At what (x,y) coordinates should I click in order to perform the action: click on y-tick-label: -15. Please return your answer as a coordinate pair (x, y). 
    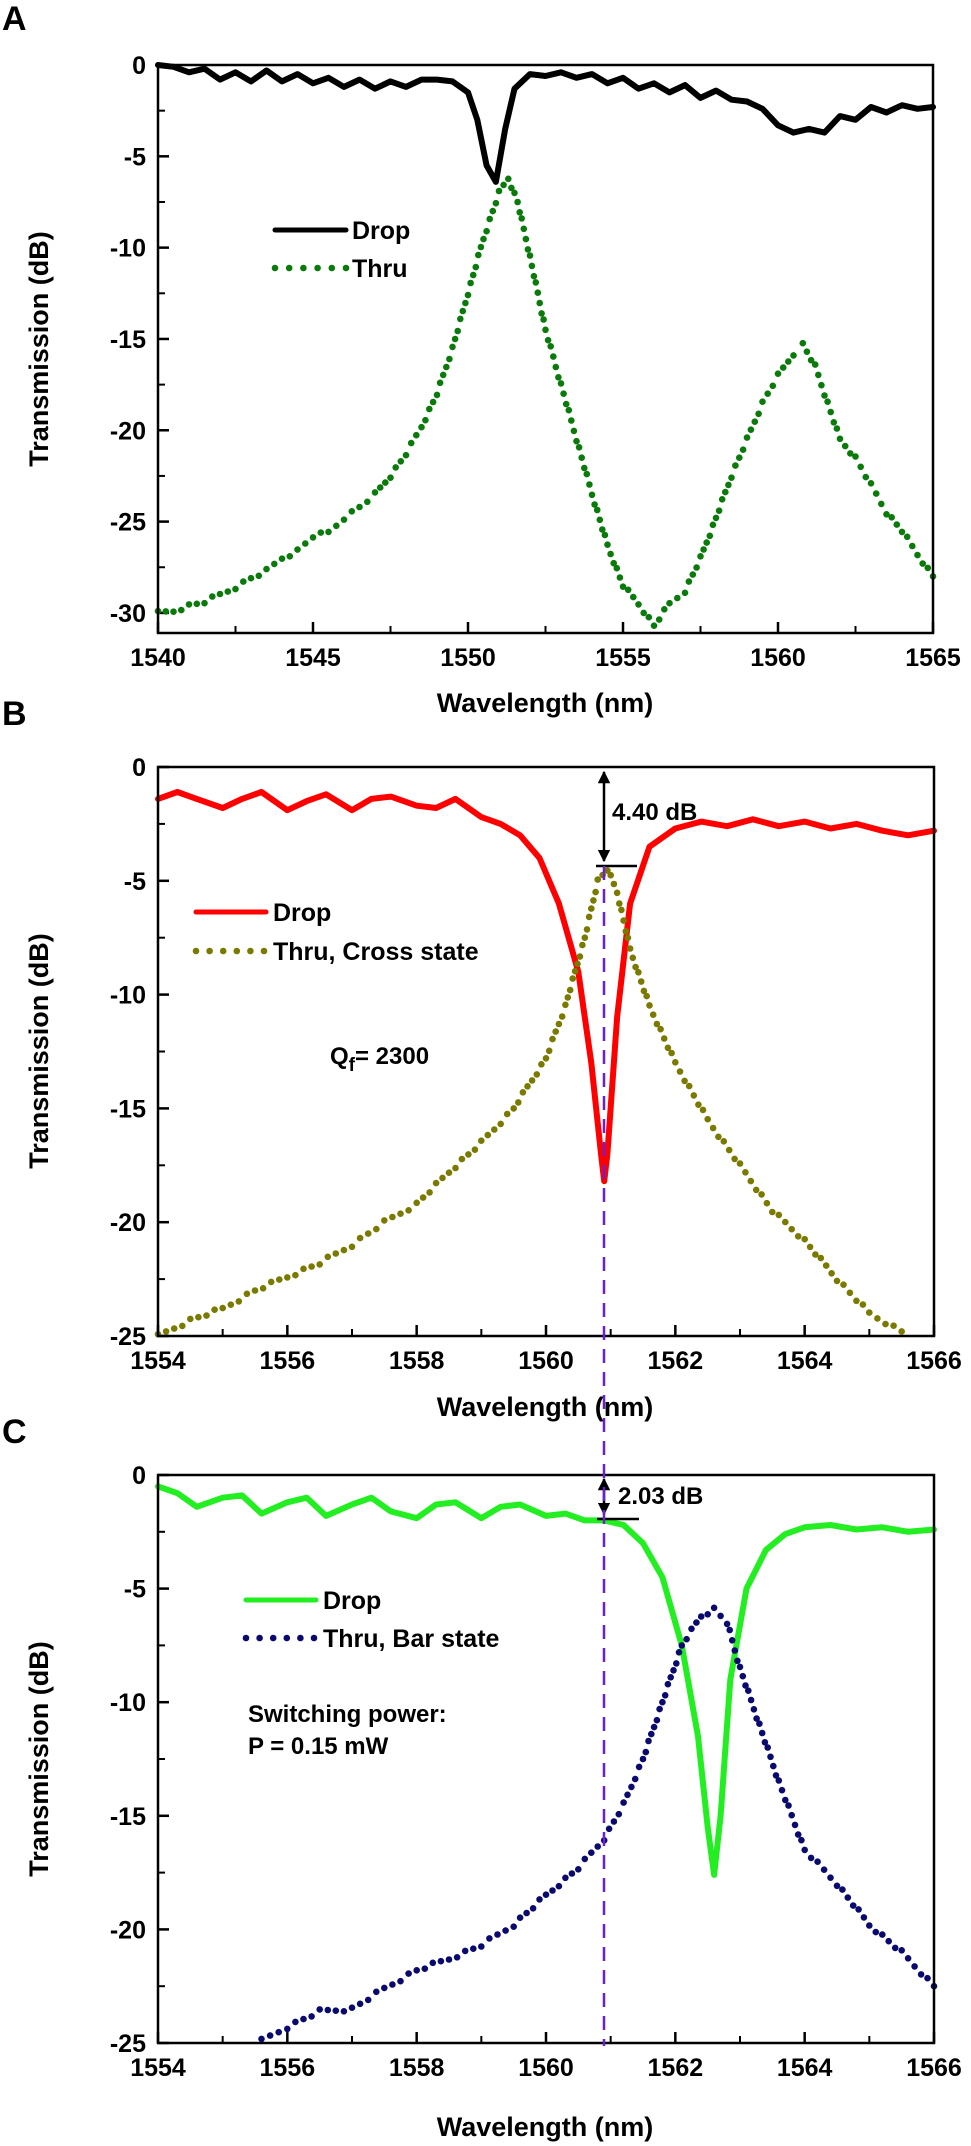
    Looking at the image, I should click on (128, 340).